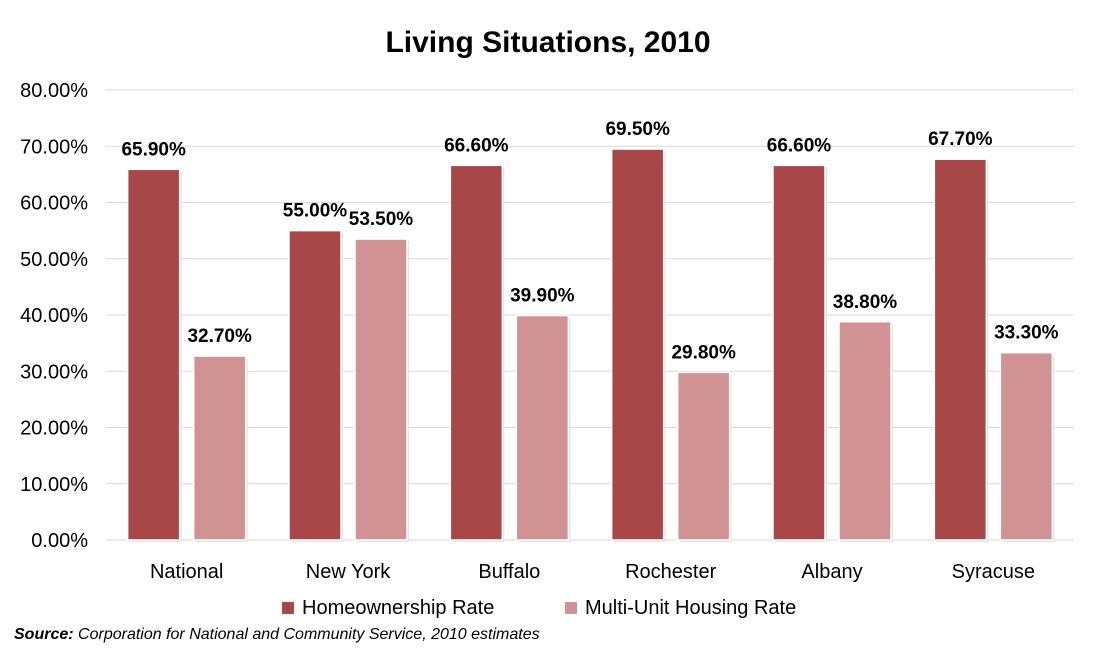 The image size is (1096, 656). I want to click on y-tick-label: 0.00%, so click(59, 541).